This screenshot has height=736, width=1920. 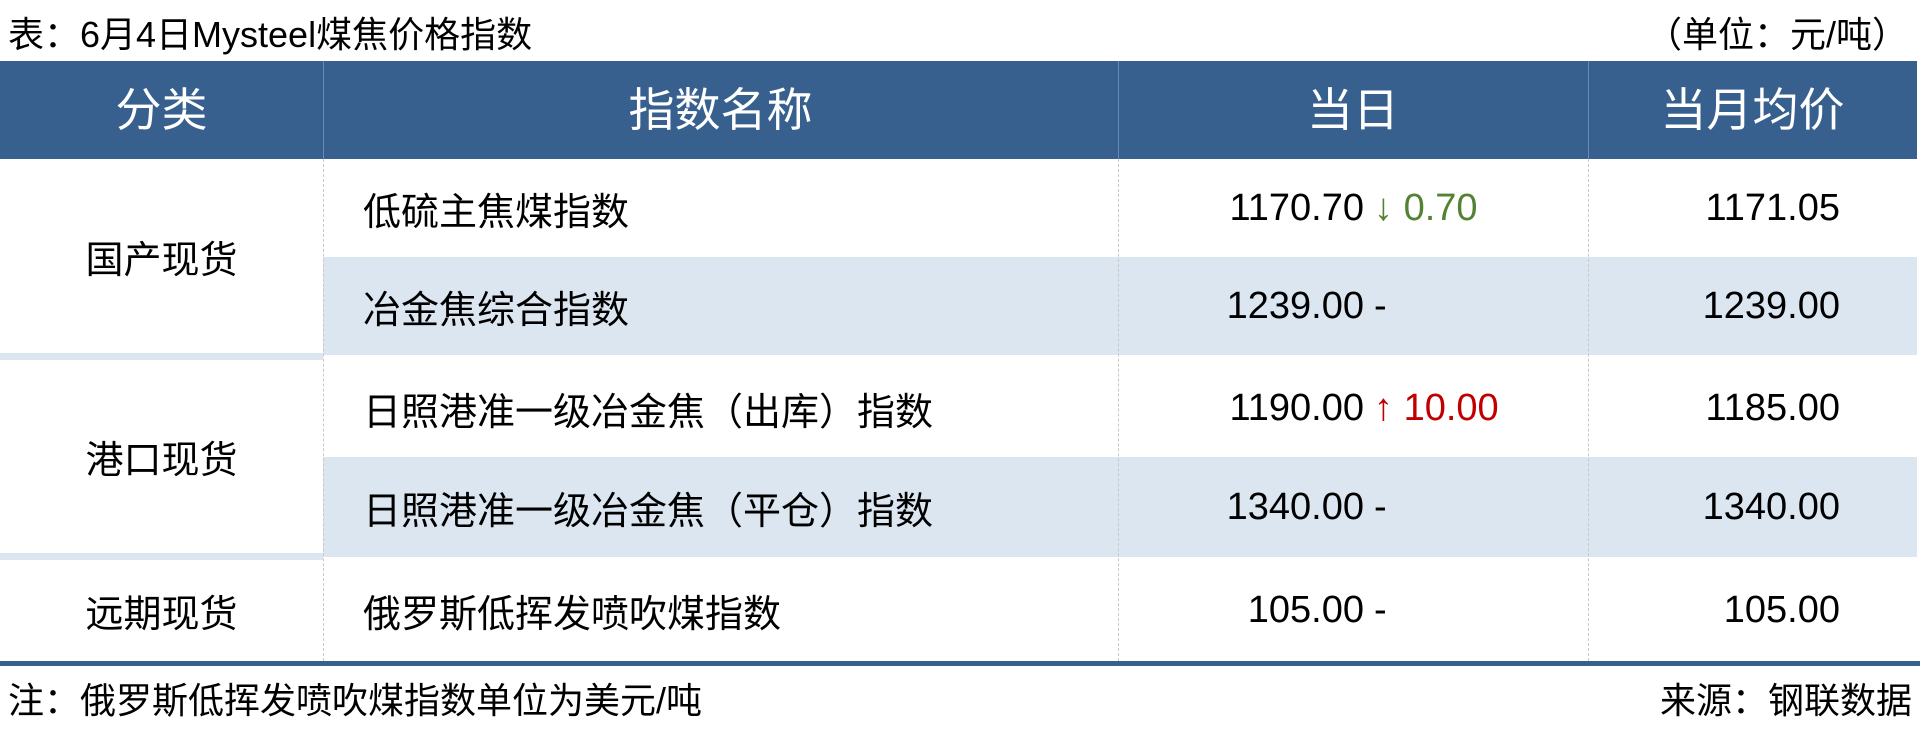 I want to click on table-header: 分类 指数名称 当日 当月均价, so click(x=958, y=110).